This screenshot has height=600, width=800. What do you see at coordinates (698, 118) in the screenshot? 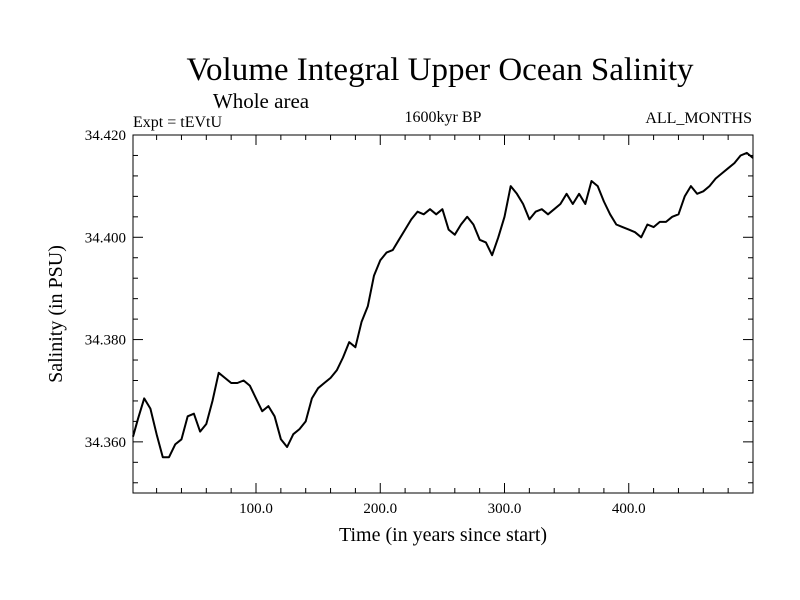
I see `months-label: ALL_MONTHS` at bounding box center [698, 118].